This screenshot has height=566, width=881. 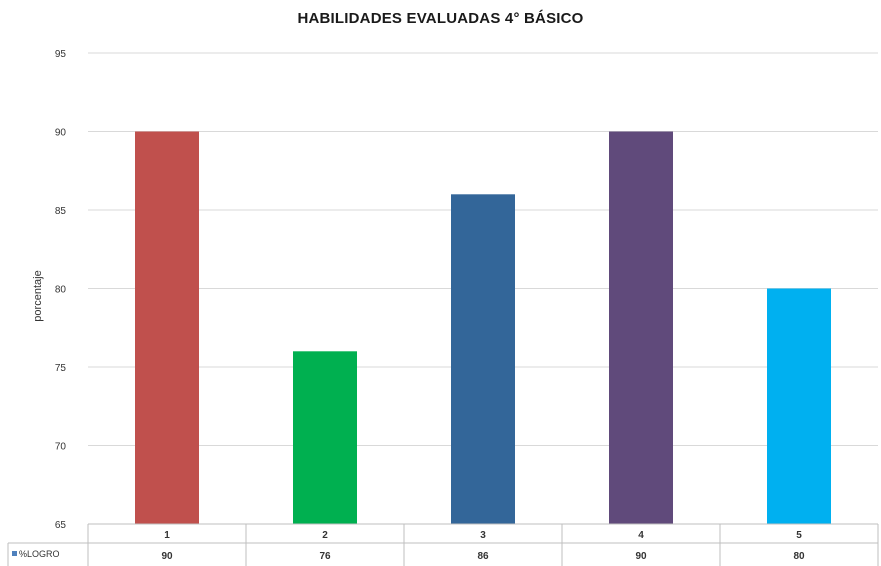 I want to click on legend-label: %LOGRO, so click(x=39, y=554).